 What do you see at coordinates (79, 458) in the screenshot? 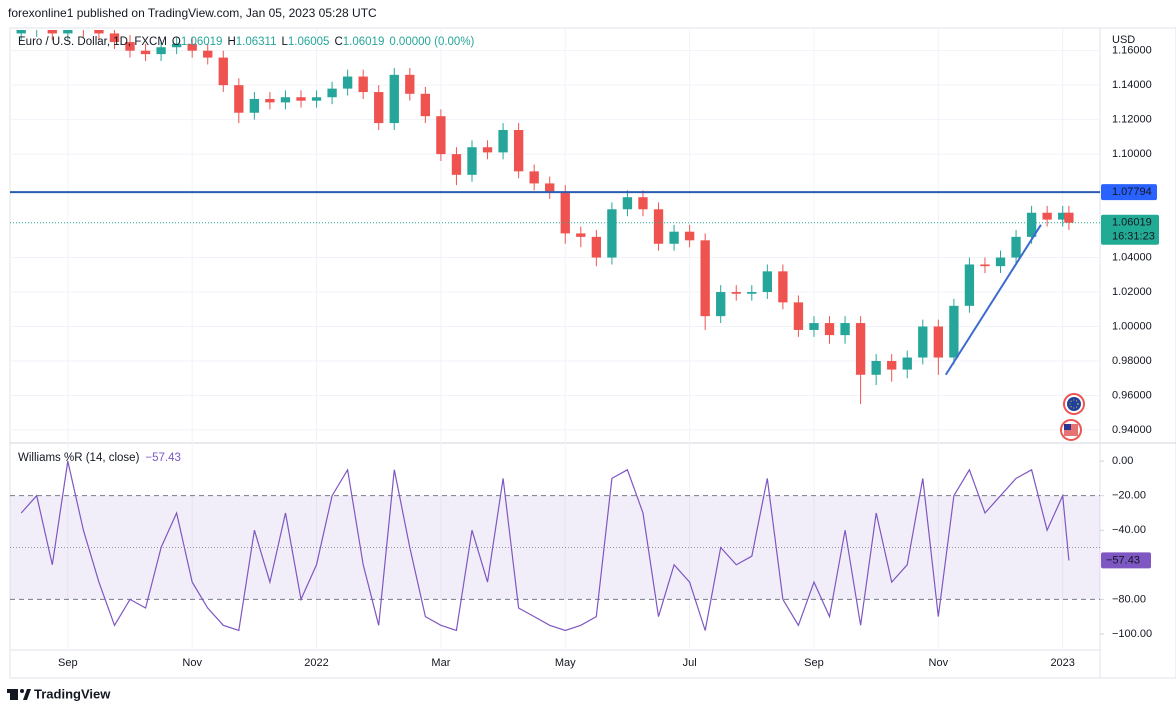
I see `indicator-title: Williams %R (14, close)` at bounding box center [79, 458].